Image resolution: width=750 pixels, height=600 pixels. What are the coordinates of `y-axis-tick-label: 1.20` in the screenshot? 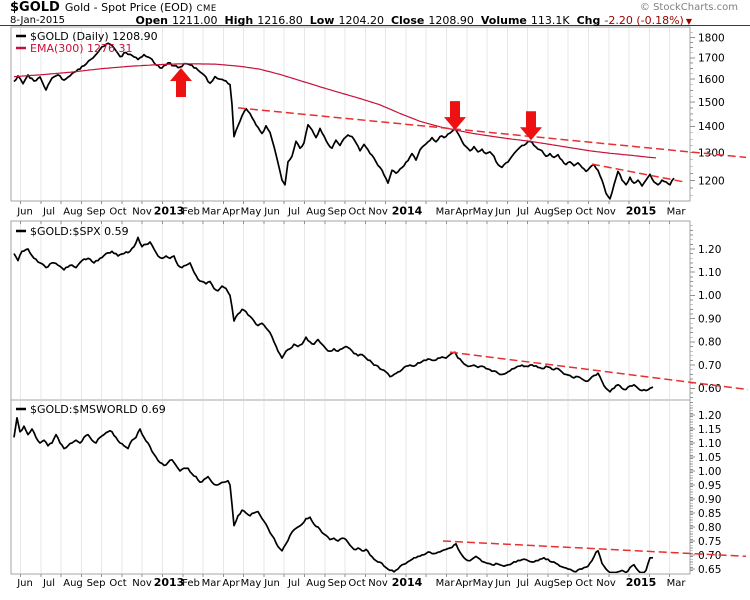 It's located at (709, 416).